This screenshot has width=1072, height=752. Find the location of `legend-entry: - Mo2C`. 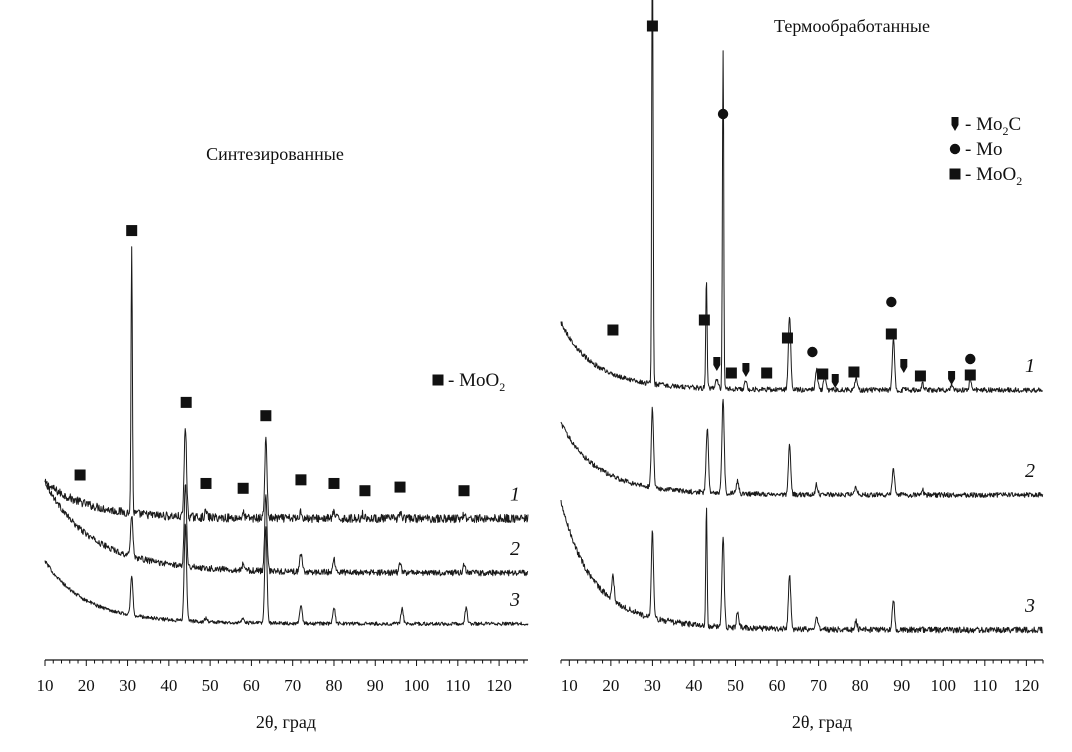

legend-entry: - Mo2C is located at coordinates (993, 126).